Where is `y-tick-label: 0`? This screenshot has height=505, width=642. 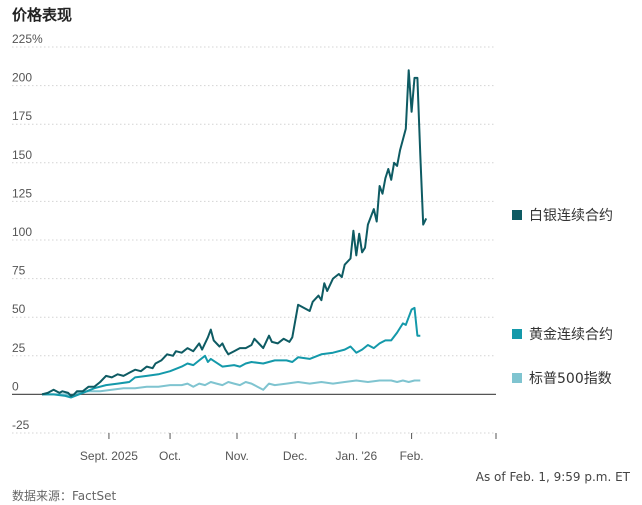
y-tick-label: 0 is located at coordinates (15, 386).